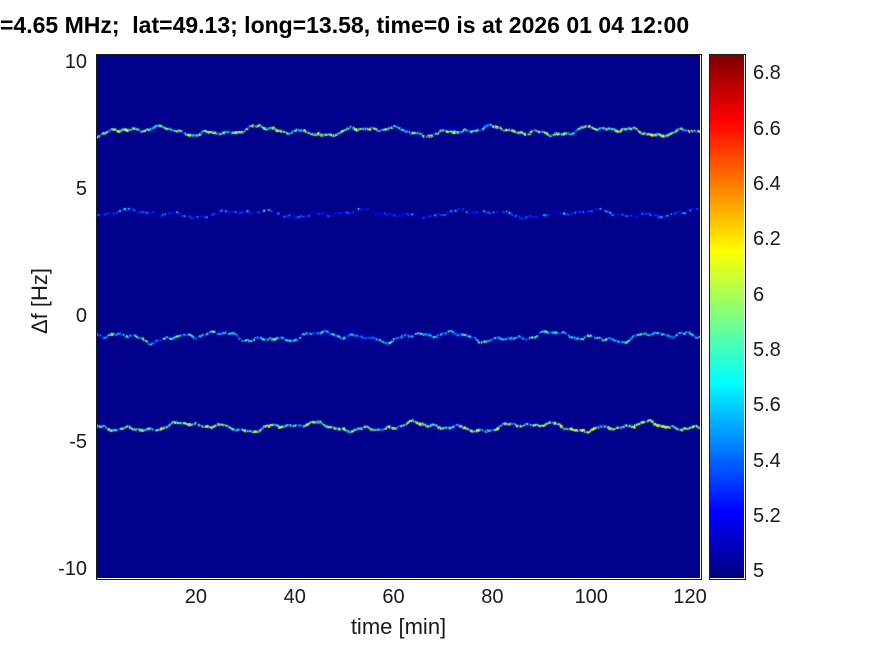 This screenshot has height=656, width=875. What do you see at coordinates (294, 597) in the screenshot?
I see `x-tick-label: 40` at bounding box center [294, 597].